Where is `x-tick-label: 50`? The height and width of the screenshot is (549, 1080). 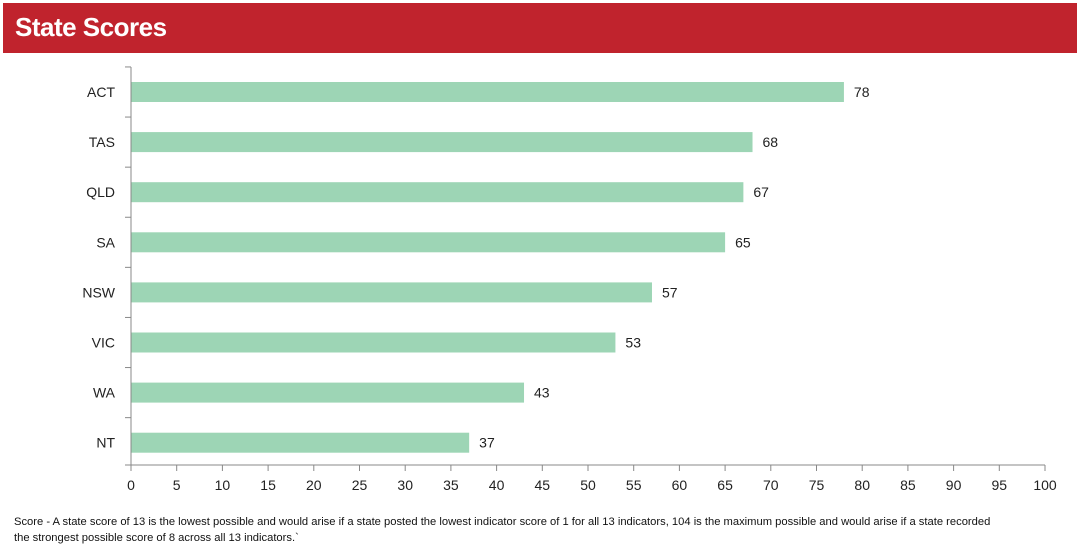
x-tick-label: 50 is located at coordinates (588, 485).